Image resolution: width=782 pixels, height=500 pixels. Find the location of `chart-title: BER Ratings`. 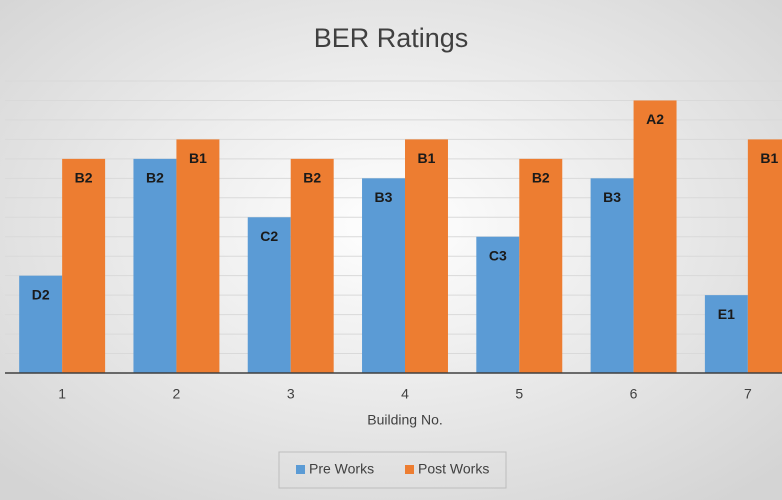

chart-title: BER Ratings is located at coordinates (391, 38).